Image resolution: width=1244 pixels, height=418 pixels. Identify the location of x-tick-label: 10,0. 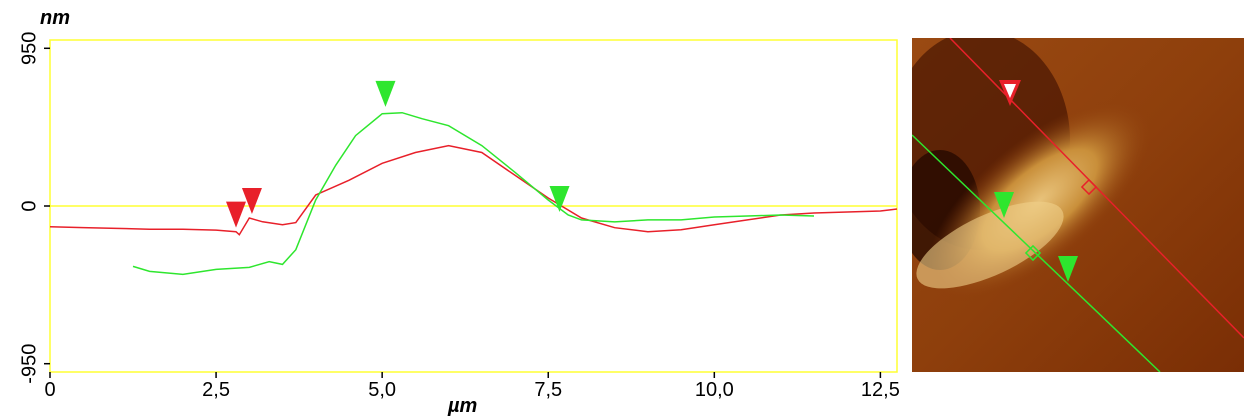
(714, 390).